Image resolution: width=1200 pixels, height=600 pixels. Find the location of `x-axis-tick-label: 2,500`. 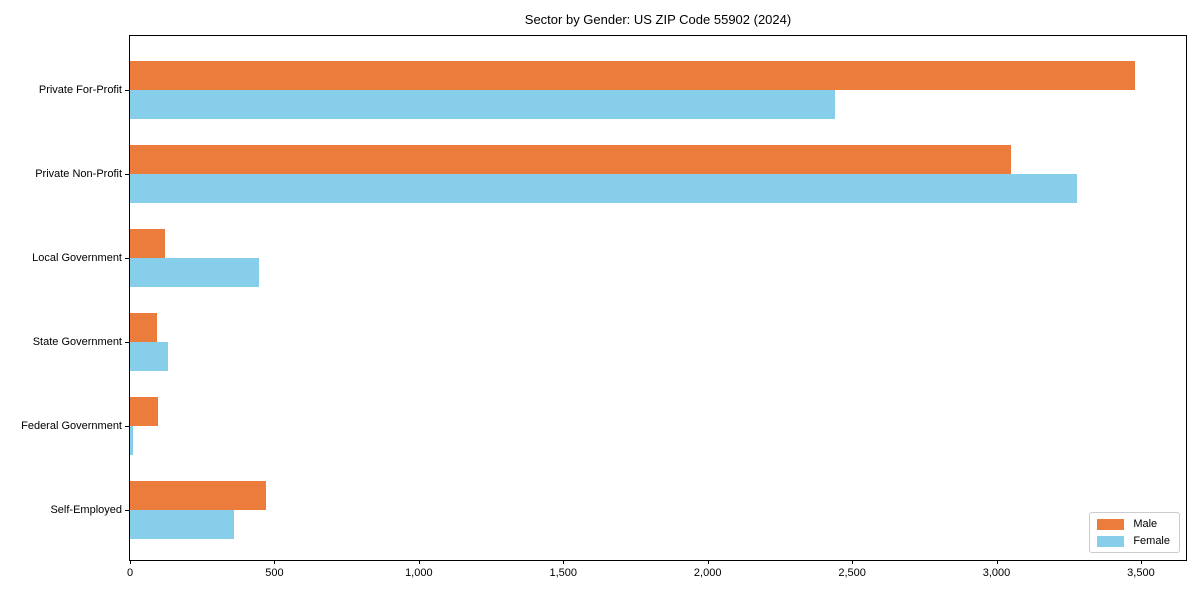

x-axis-tick-label: 2,500 is located at coordinates (852, 573).